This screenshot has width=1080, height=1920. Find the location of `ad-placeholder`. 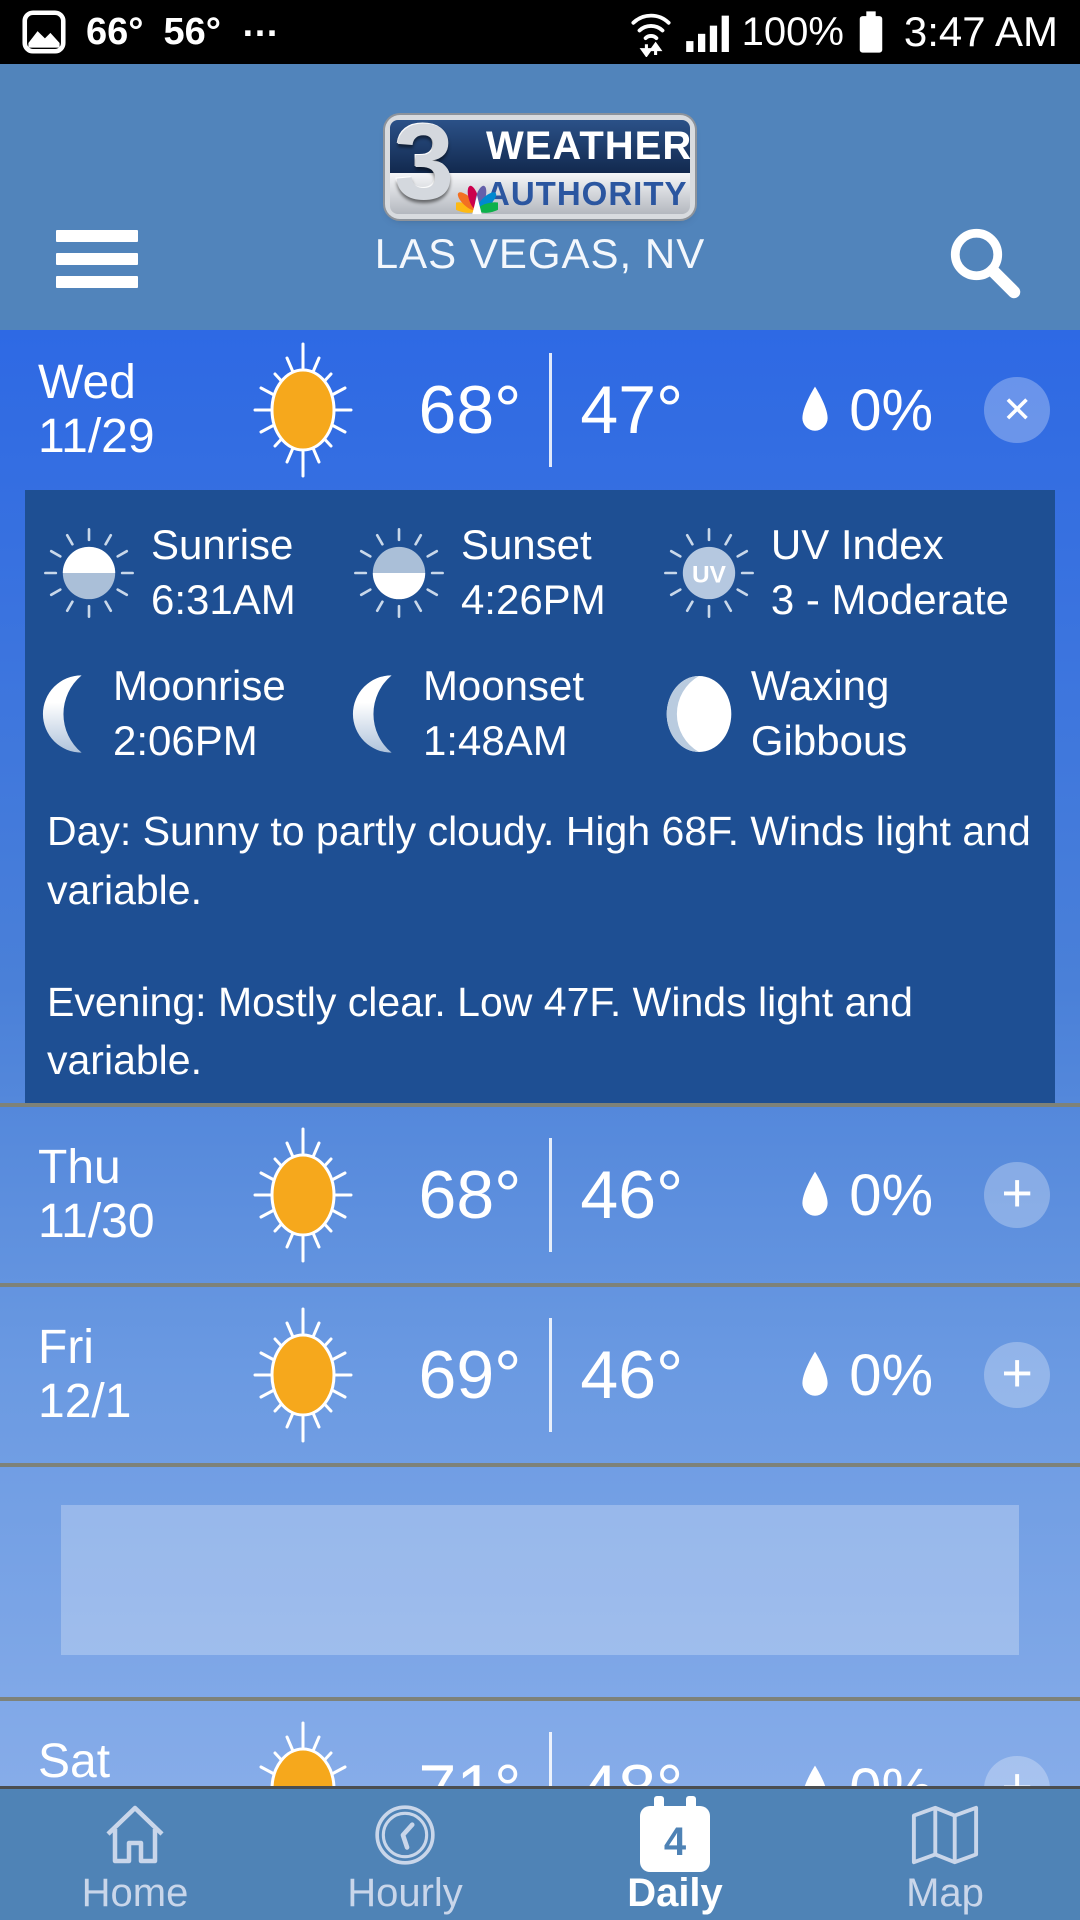

ad-placeholder is located at coordinates (540, 1580).